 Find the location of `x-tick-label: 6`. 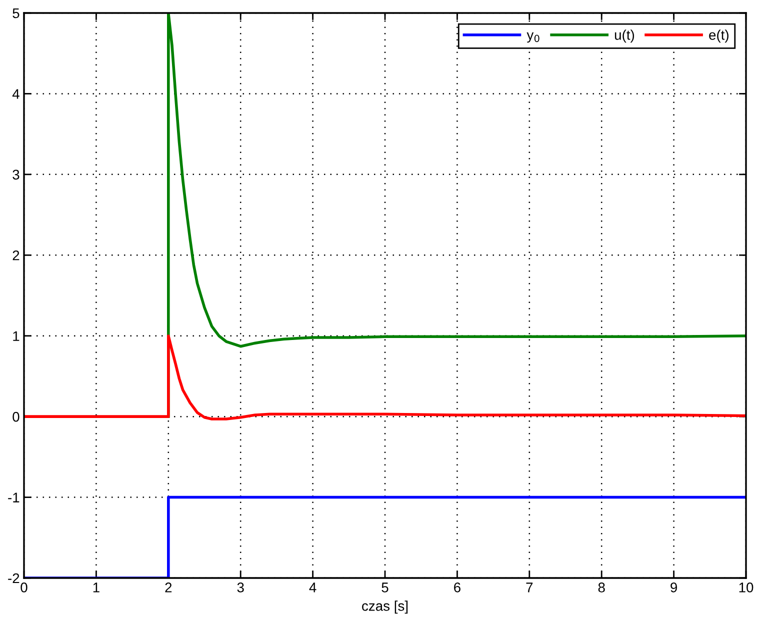

x-tick-label: 6 is located at coordinates (457, 587).